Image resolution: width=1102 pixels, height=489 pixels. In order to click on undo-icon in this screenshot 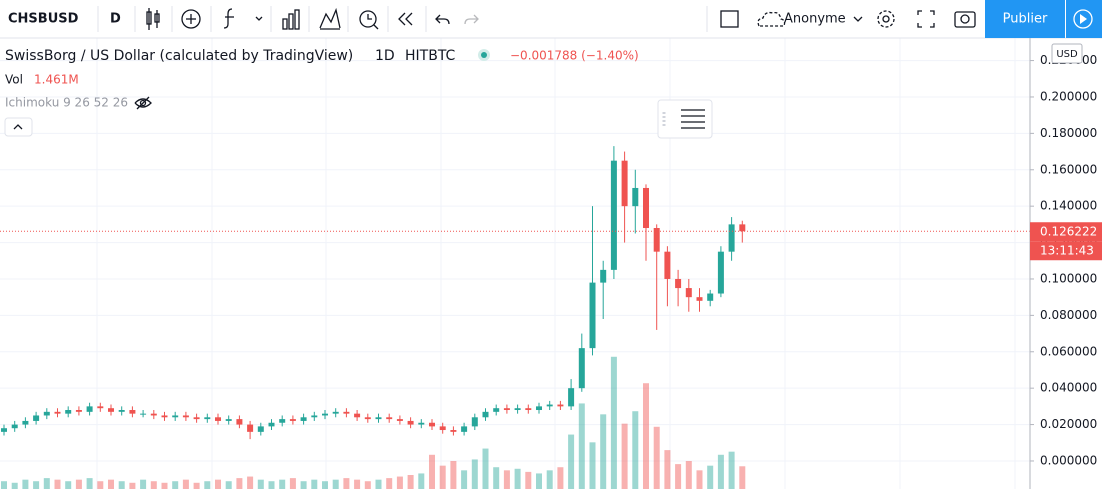, I will do `click(442, 19)`.